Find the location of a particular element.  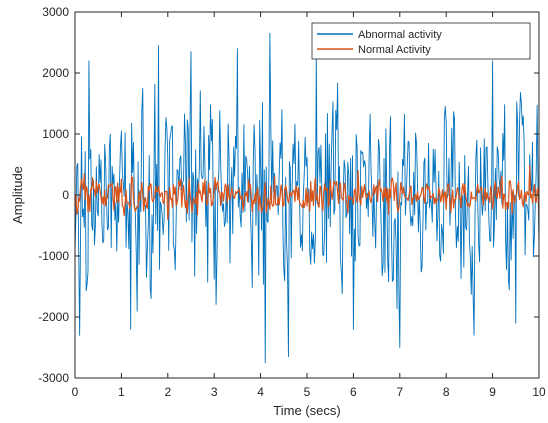

legend: Abnormal activity Normal Activity is located at coordinates (421, 41).